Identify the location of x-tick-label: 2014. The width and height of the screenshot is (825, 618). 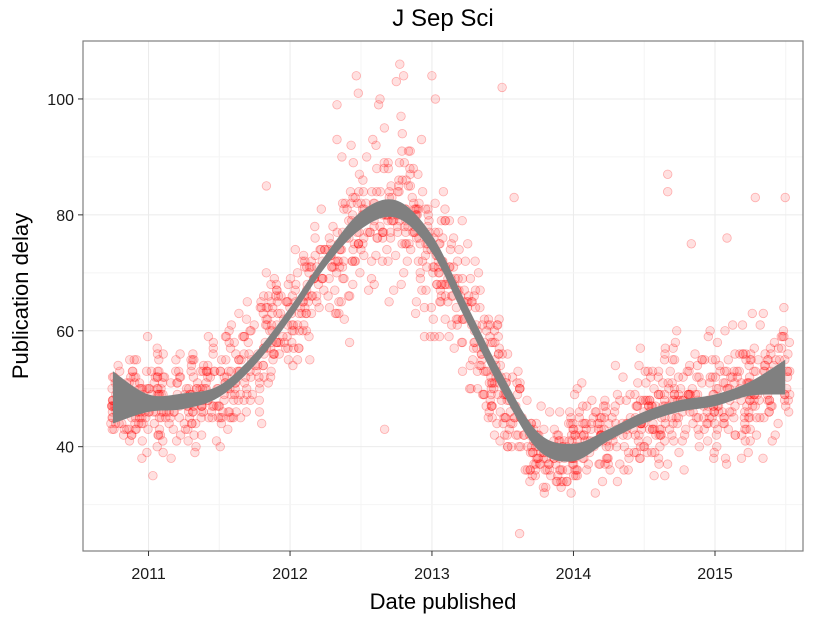
(574, 574).